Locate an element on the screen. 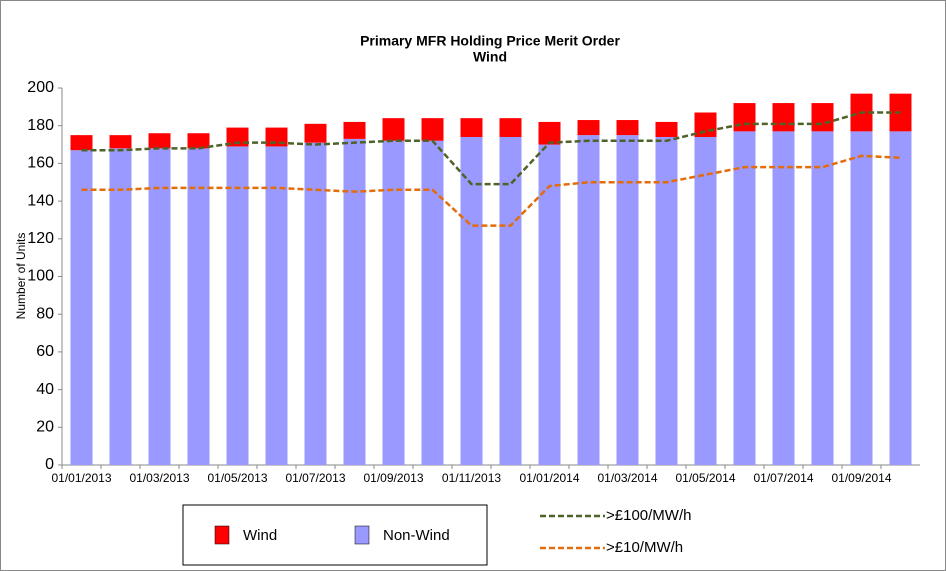 The width and height of the screenshot is (946, 571). x-tick-label: 01/07/2013 is located at coordinates (315, 478).